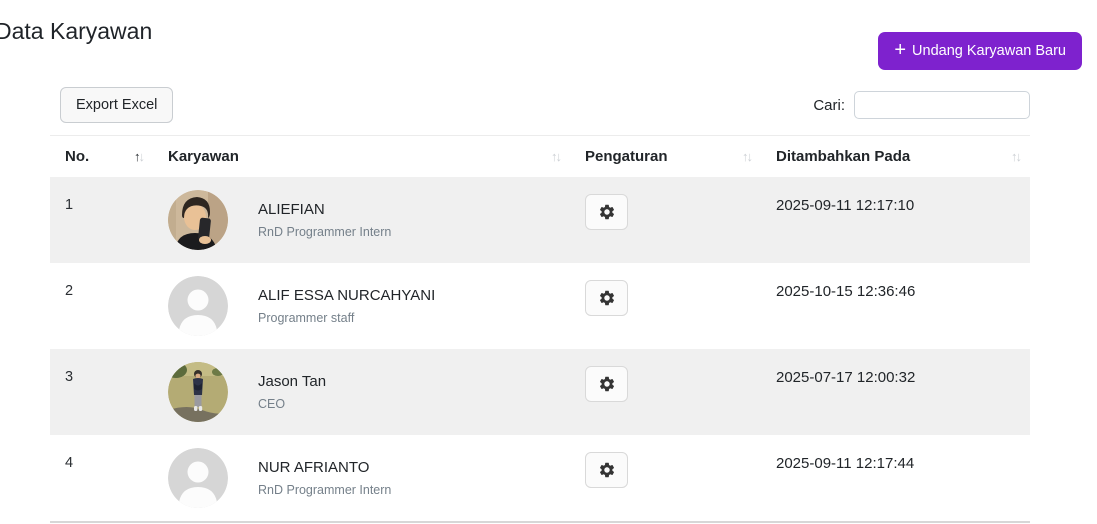 Image resolution: width=1097 pixels, height=524 pixels. Describe the element at coordinates (314, 467) in the screenshot. I see `employee-name: NUR AFRIANTO` at that location.